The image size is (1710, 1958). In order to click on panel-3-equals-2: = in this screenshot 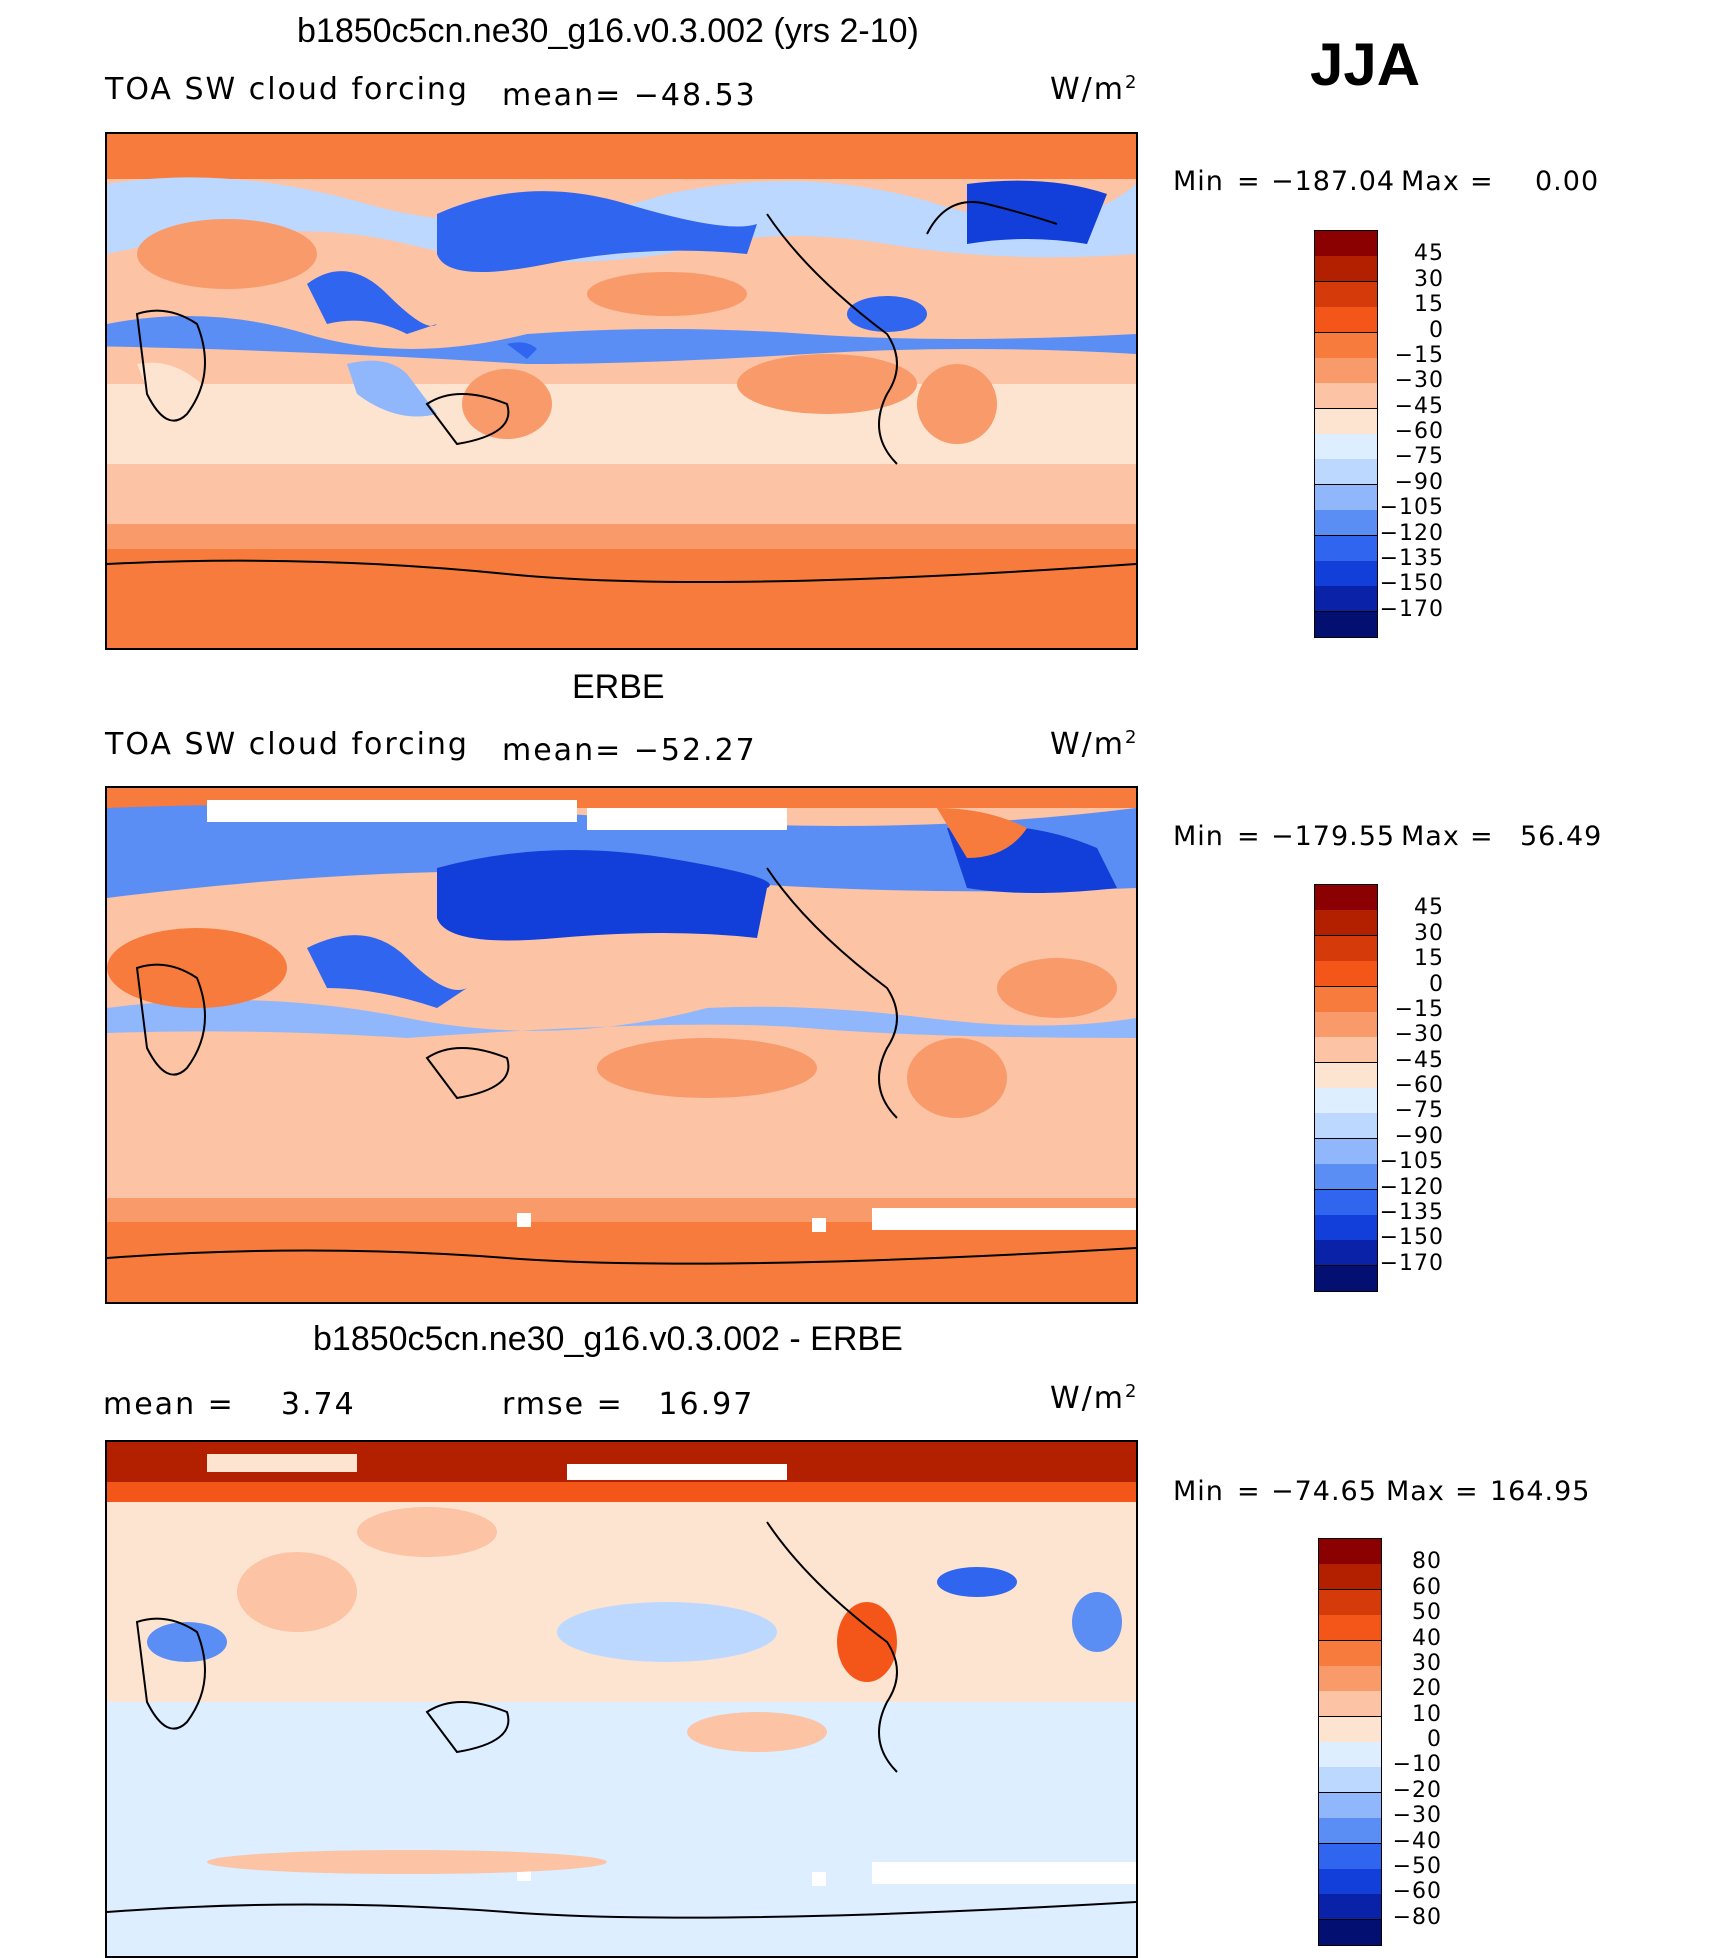, I will do `click(1467, 1491)`.